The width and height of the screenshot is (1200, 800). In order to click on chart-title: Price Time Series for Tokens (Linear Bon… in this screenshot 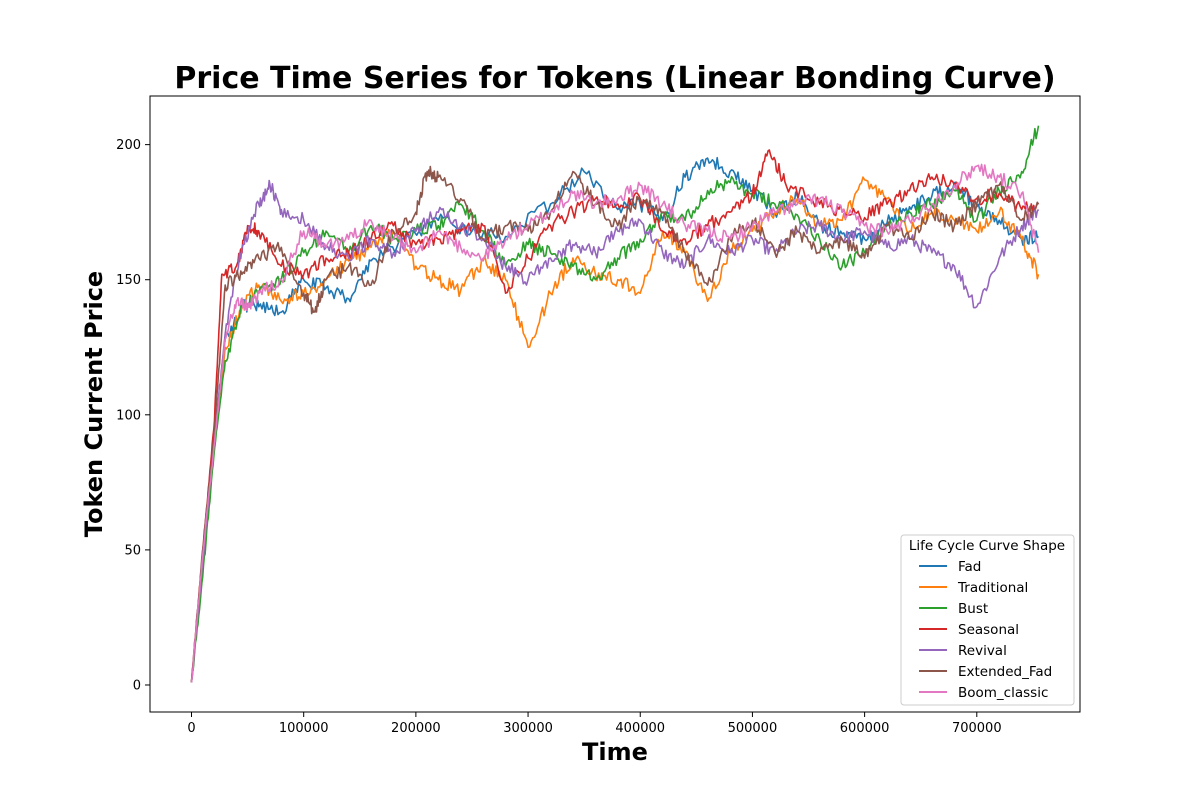, I will do `click(614, 78)`.